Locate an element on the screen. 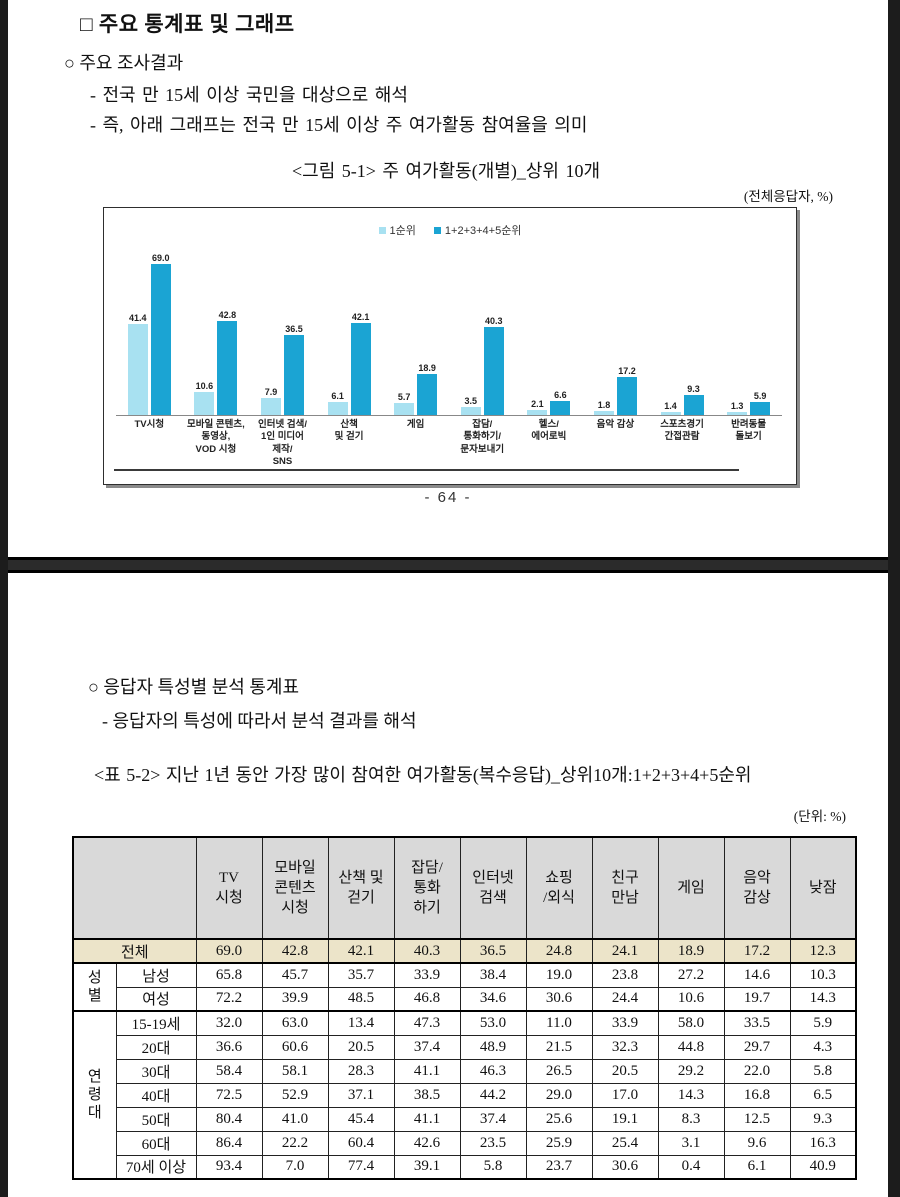  table-cell: 39.9 is located at coordinates (295, 999).